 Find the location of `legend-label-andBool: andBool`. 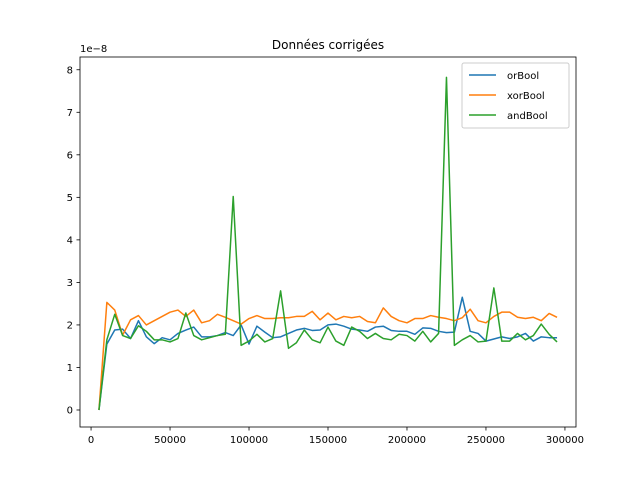

legend-label-andBool: andBool is located at coordinates (527, 116).